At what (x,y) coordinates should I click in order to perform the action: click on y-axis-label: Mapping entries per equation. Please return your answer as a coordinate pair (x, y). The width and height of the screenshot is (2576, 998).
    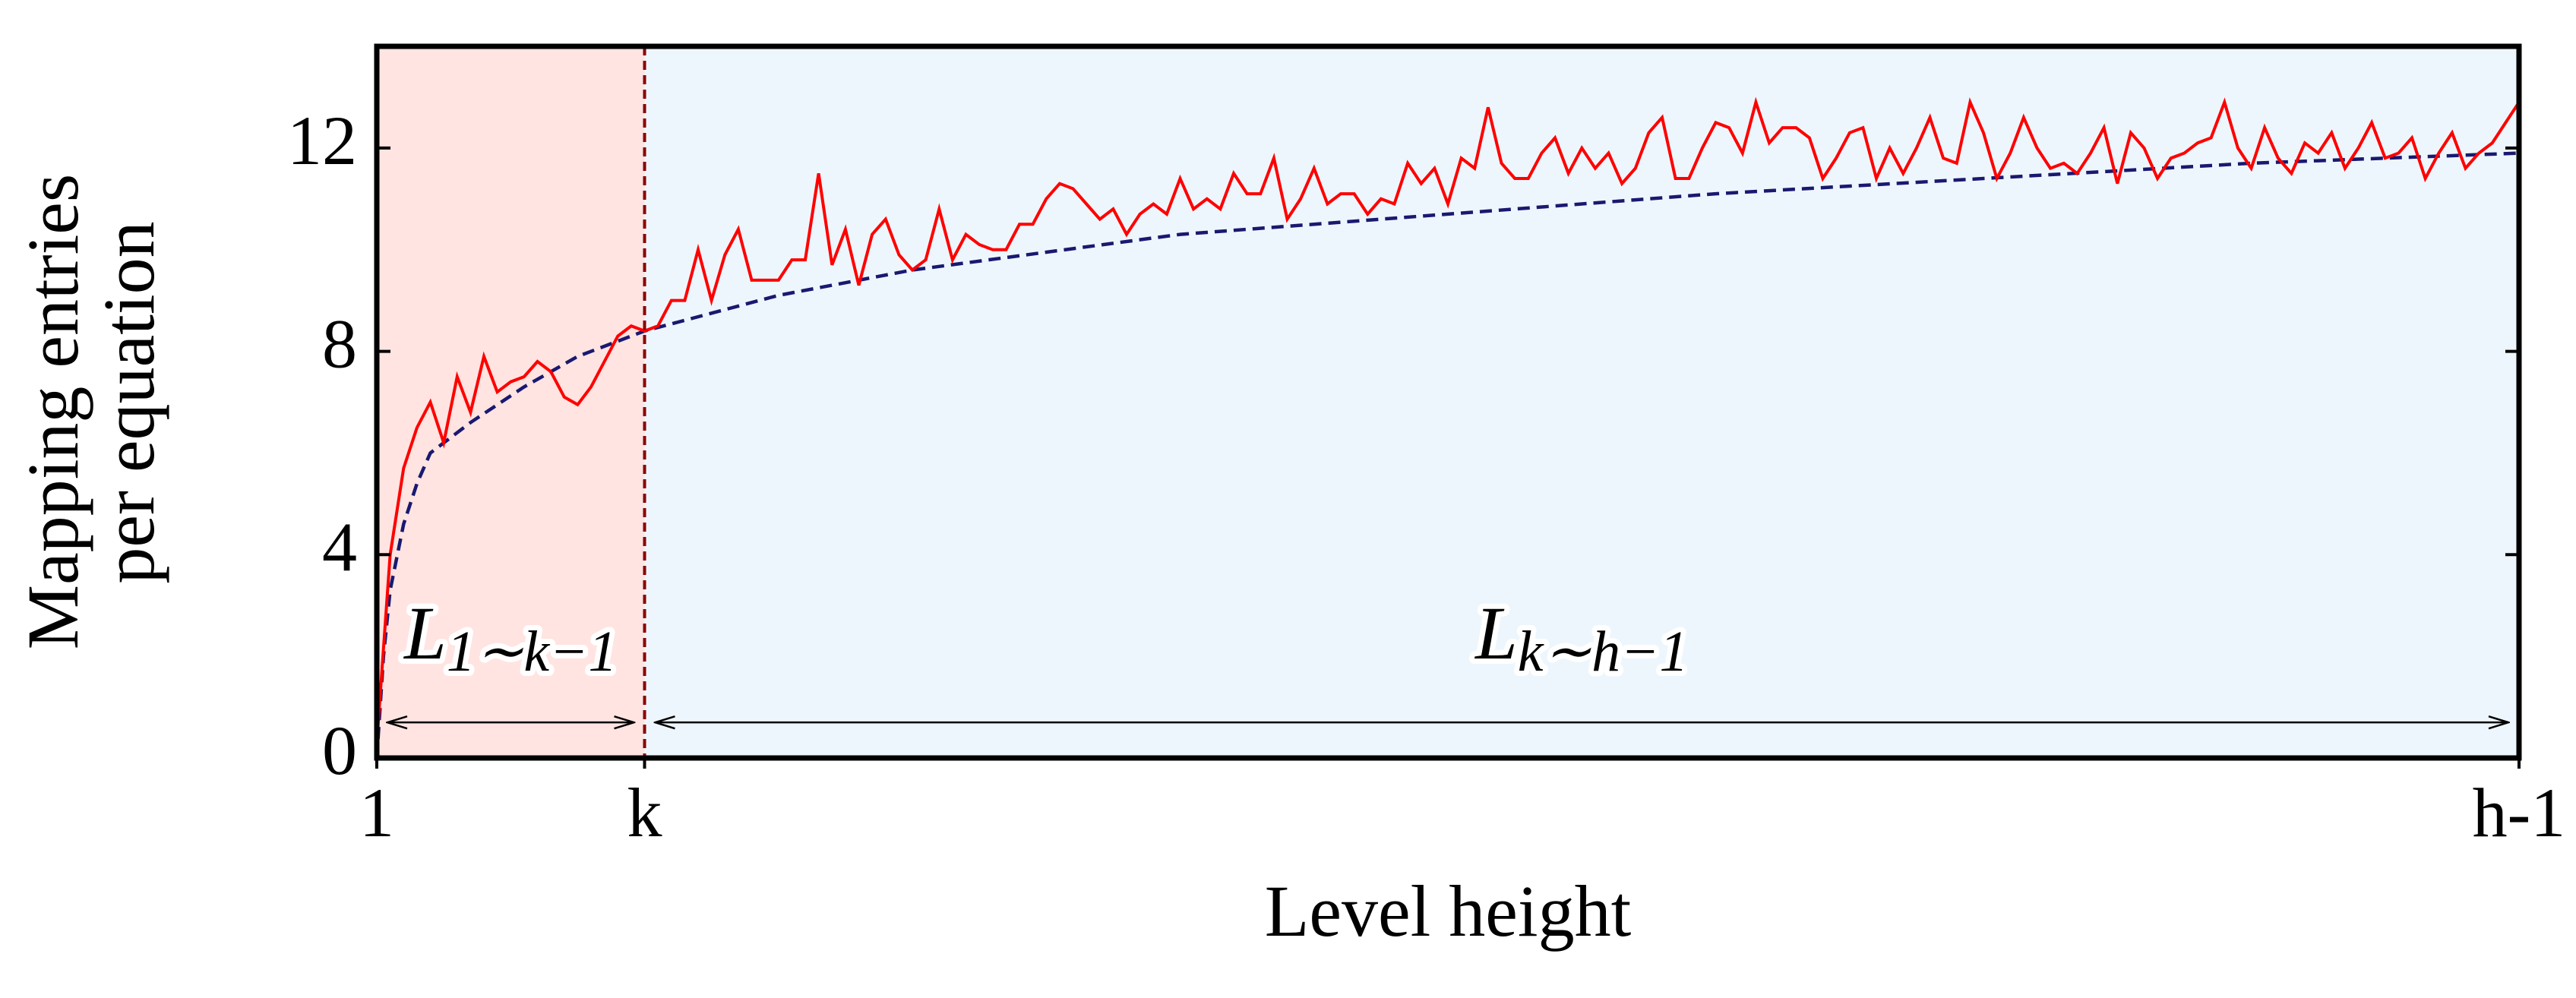
    Looking at the image, I should click on (90, 403).